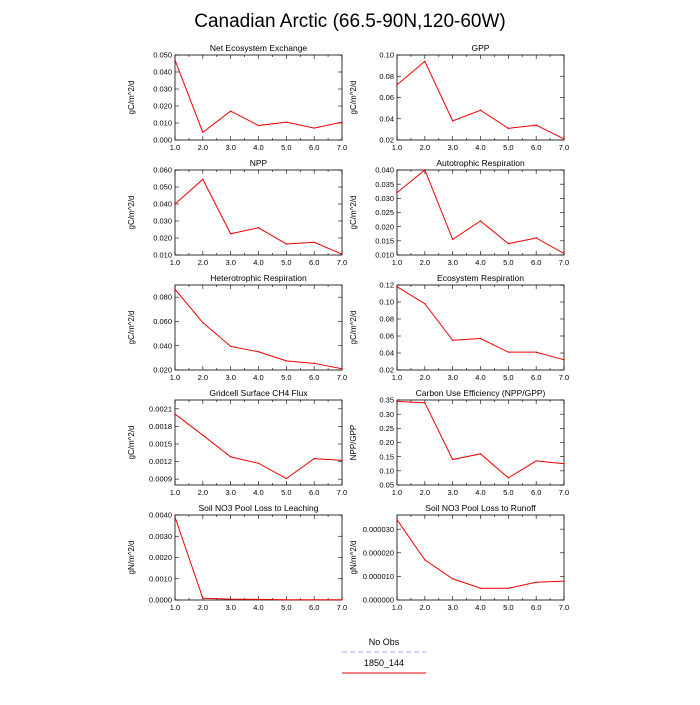  Describe the element at coordinates (160, 600) in the screenshot. I see `y-tick-label: 0.0000` at that location.